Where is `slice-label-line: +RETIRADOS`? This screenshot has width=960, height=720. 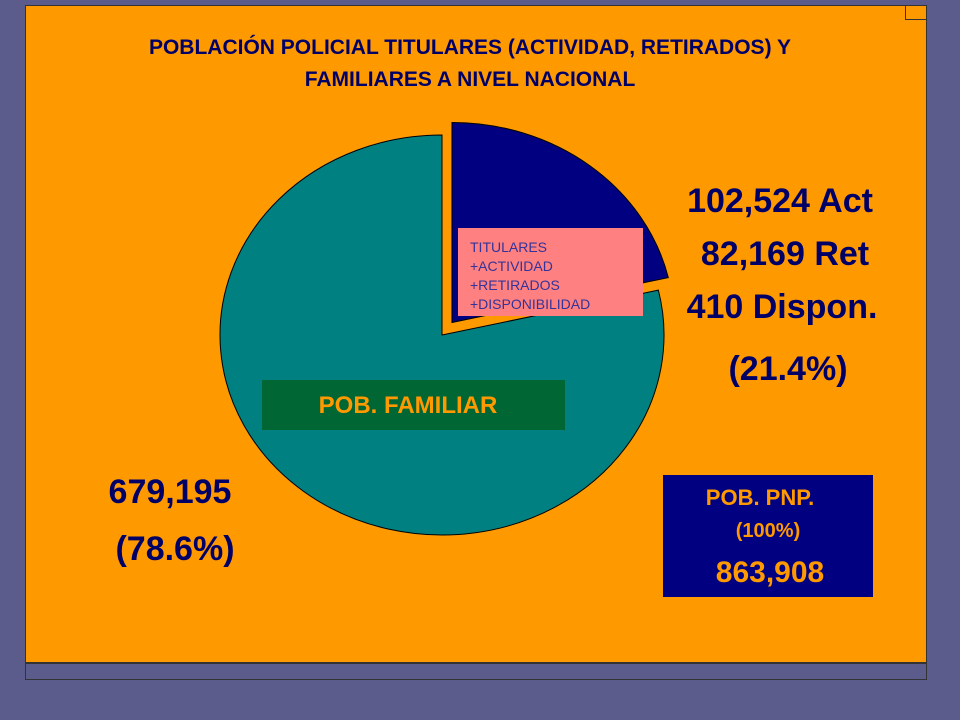 slice-label-line: +RETIRADOS is located at coordinates (515, 285).